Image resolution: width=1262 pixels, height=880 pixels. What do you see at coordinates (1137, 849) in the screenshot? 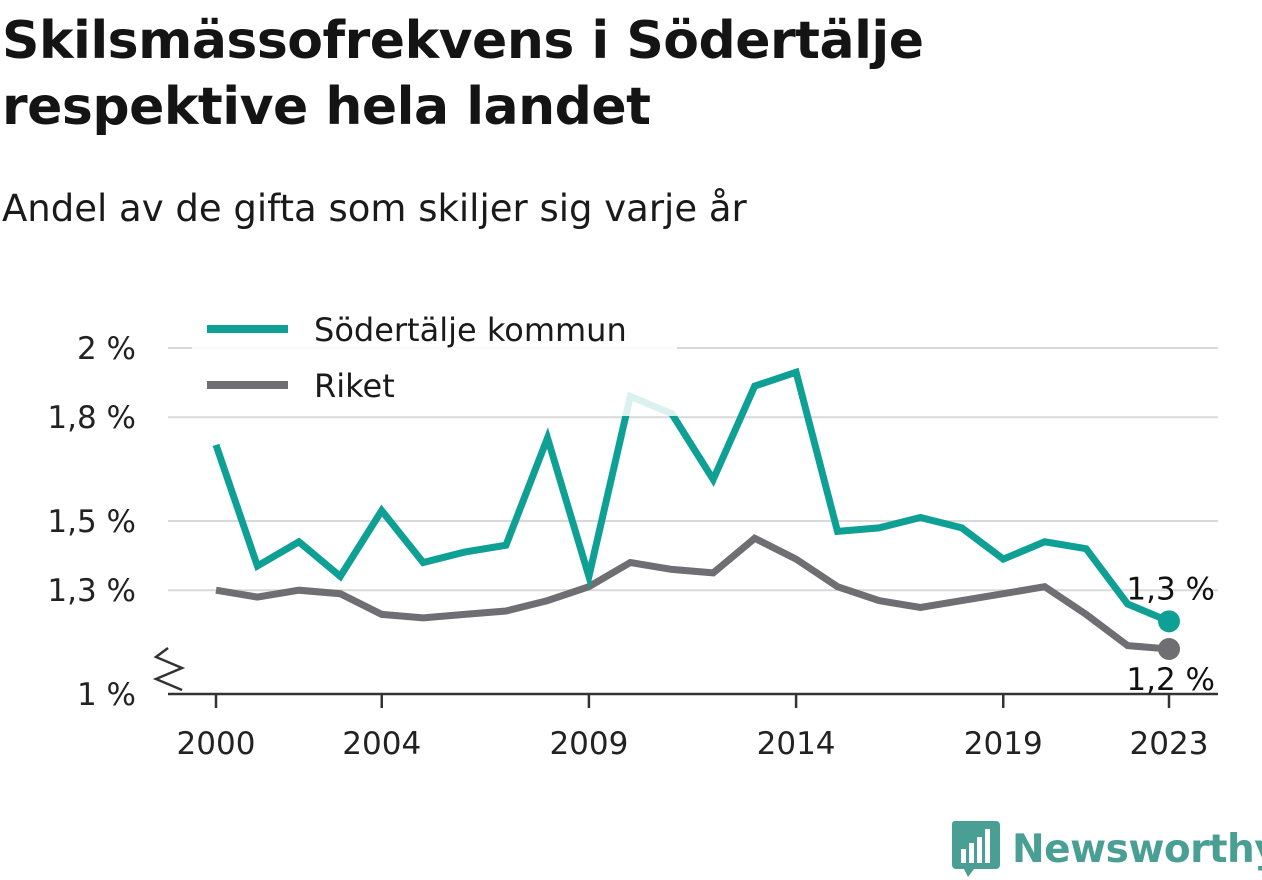
I see `newsworthy-logo-text: Newsworthy` at bounding box center [1137, 849].